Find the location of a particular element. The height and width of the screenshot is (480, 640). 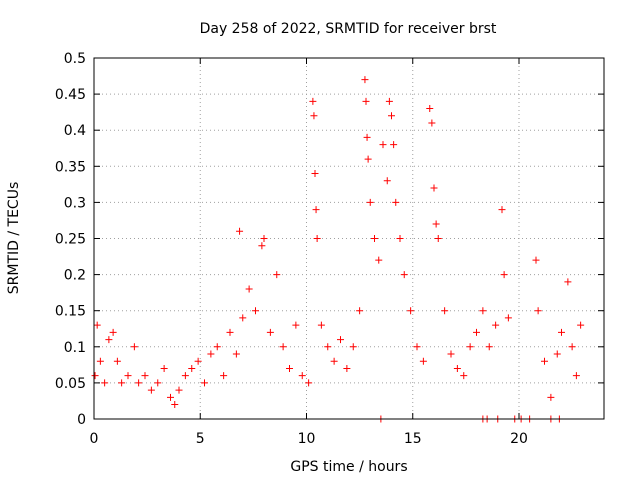

y-tick-label: 0 is located at coordinates (81, 420).